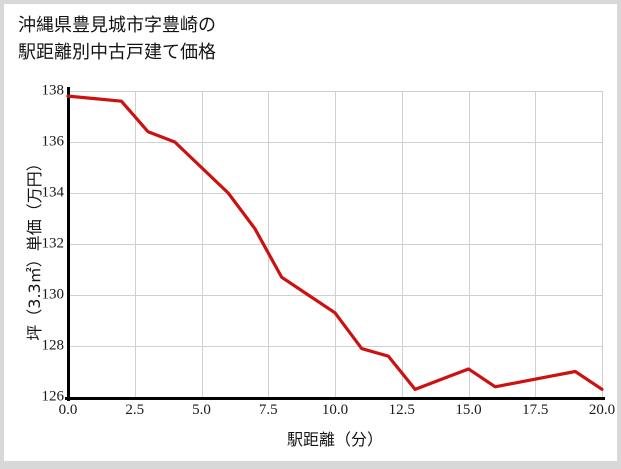 The image size is (621, 469). I want to click on x-axis-tick-label: 10.0, so click(335, 410).